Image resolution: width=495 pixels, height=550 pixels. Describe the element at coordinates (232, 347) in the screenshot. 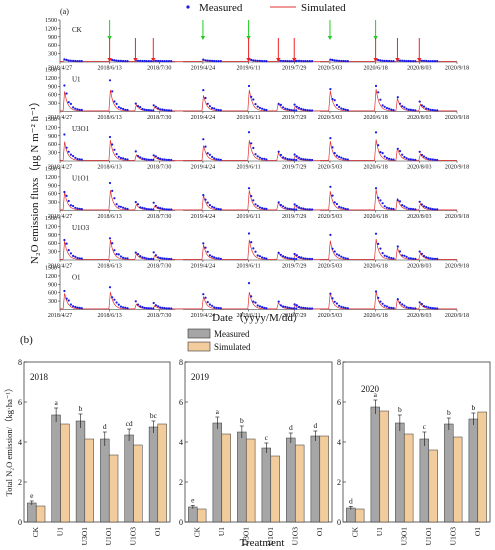

I see `legend-bar-simulated-label: Simulated` at that location.